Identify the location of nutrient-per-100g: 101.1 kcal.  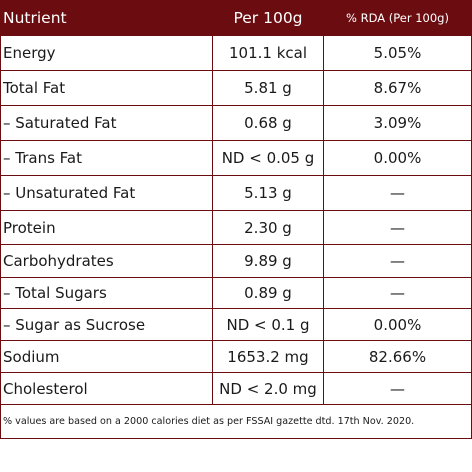
(268, 53).